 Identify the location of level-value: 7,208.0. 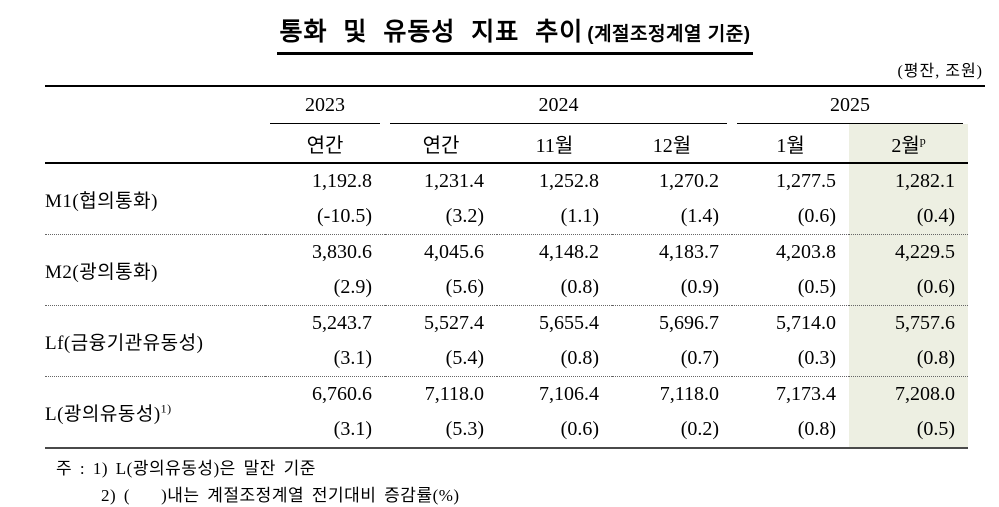
(925, 394).